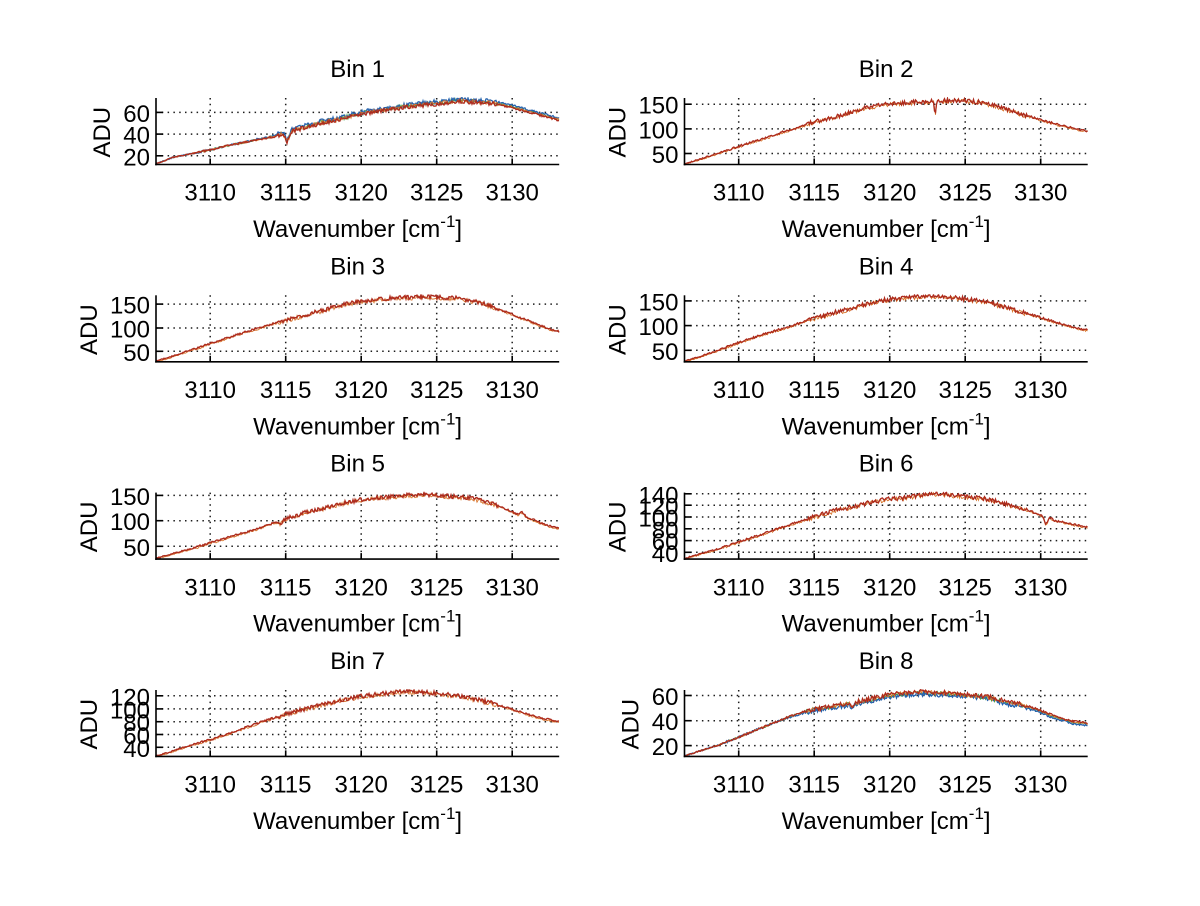 This screenshot has width=1200, height=906. I want to click on svg-text: Bin 2, so click(886, 69).